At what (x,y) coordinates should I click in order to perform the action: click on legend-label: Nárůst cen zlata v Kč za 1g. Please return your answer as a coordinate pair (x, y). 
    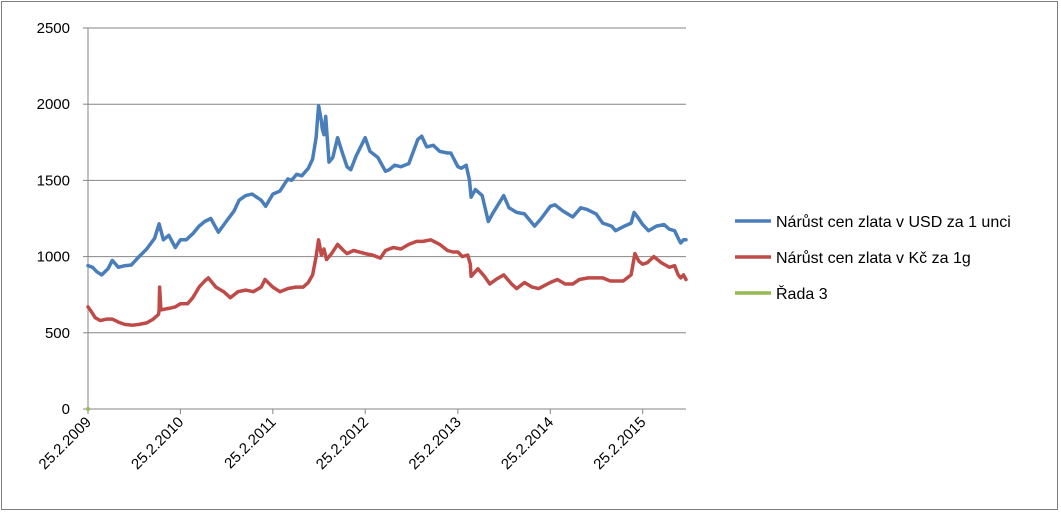
    Looking at the image, I should click on (873, 258).